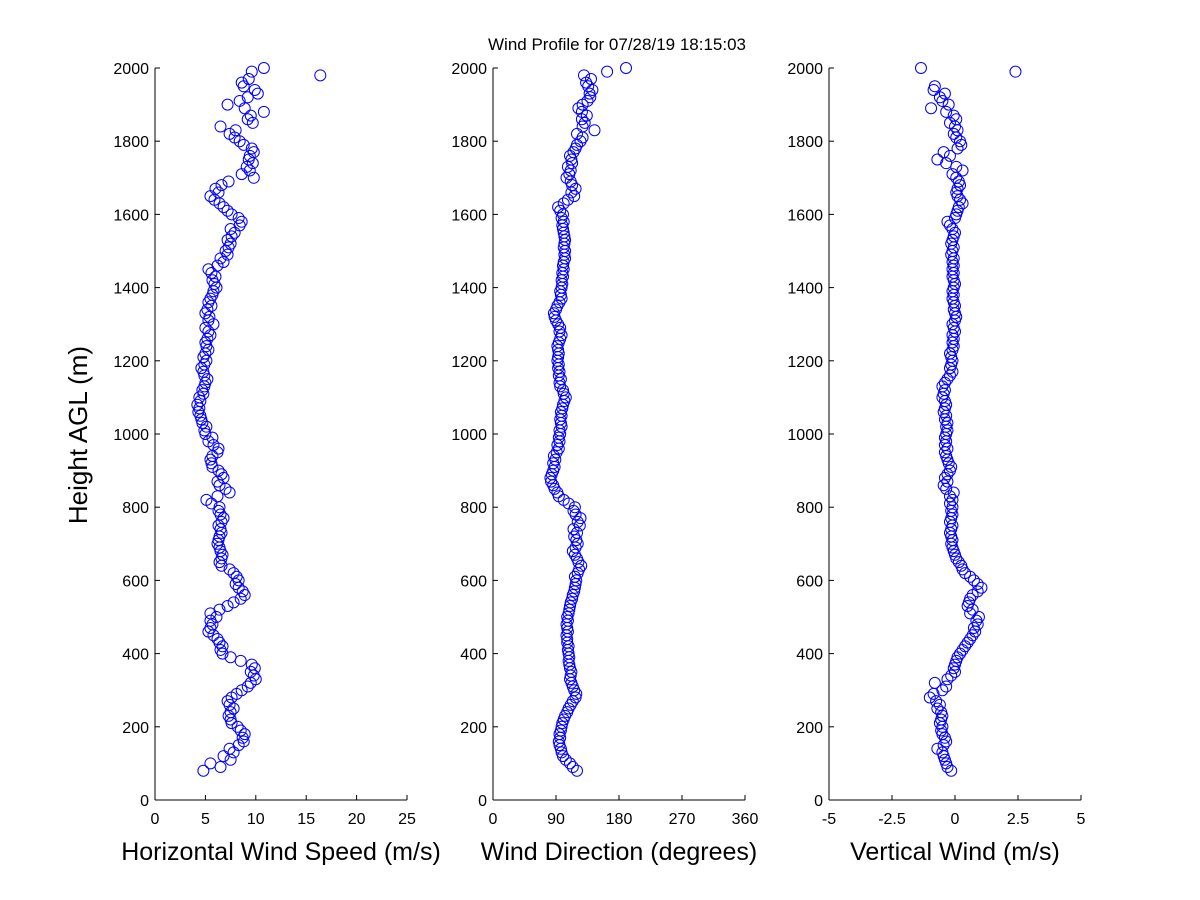 Image resolution: width=1200 pixels, height=900 pixels. What do you see at coordinates (617, 44) in the screenshot?
I see `figure-title: Wind Profile for 07/28/19 18:15:03` at bounding box center [617, 44].